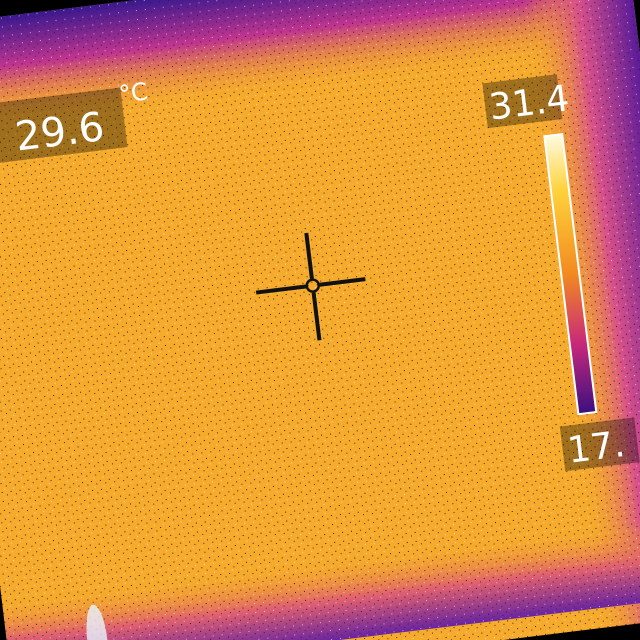  Describe the element at coordinates (342, 282) in the screenshot. I see `crosshair-right` at that location.